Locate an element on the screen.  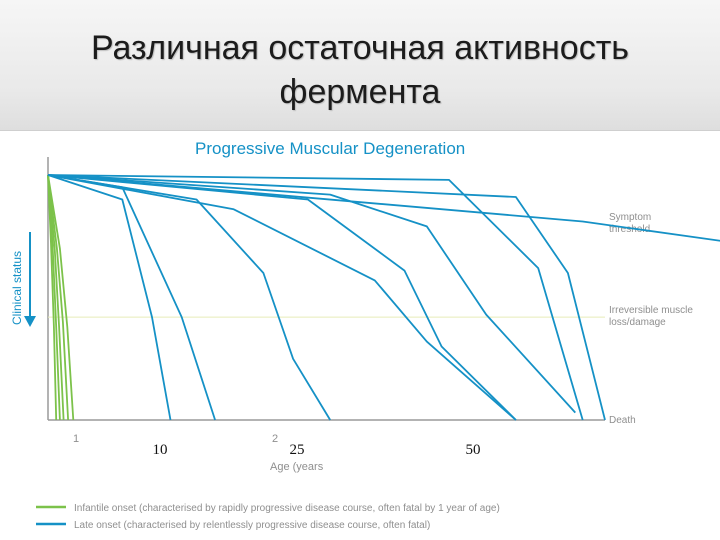
x-overlay-label: 25 is located at coordinates (297, 450).